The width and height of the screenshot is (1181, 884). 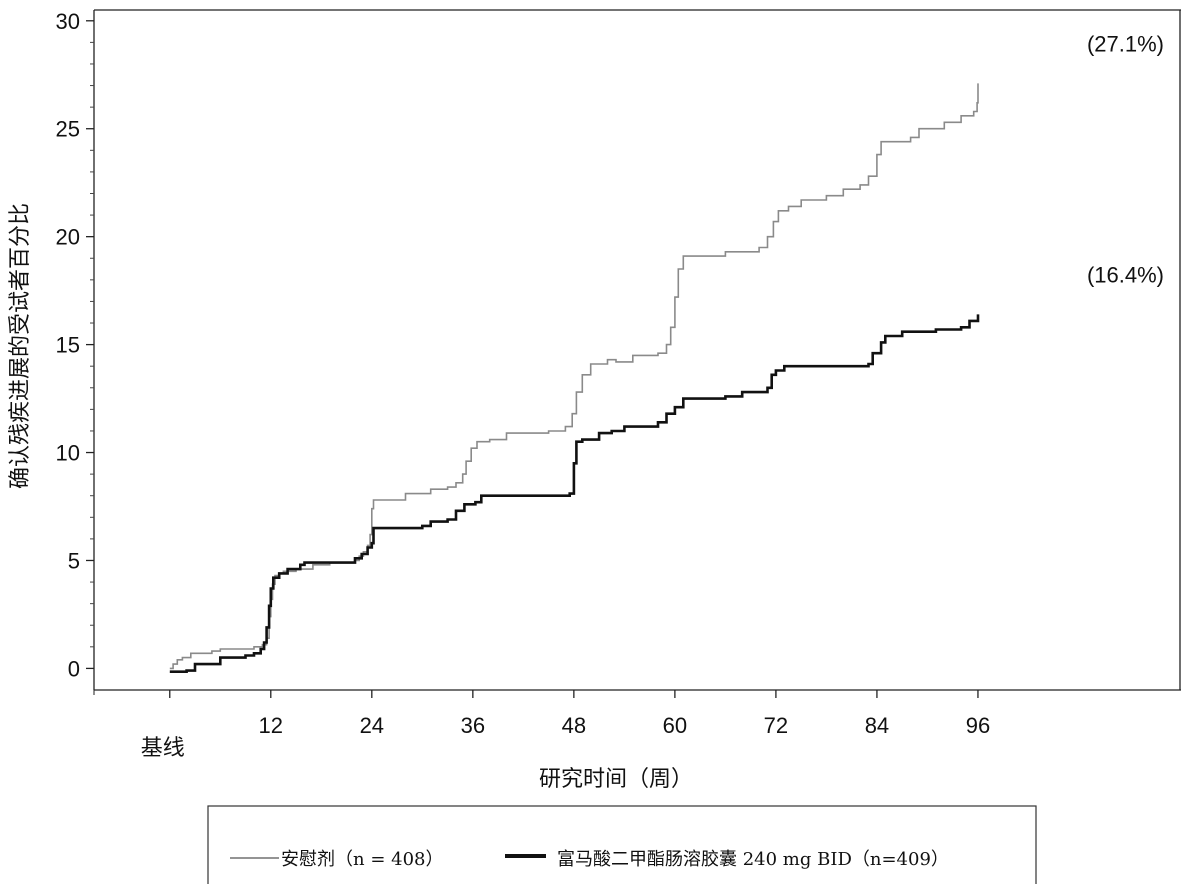 What do you see at coordinates (68, 129) in the screenshot?
I see `y-tick-label-25: 25` at bounding box center [68, 129].